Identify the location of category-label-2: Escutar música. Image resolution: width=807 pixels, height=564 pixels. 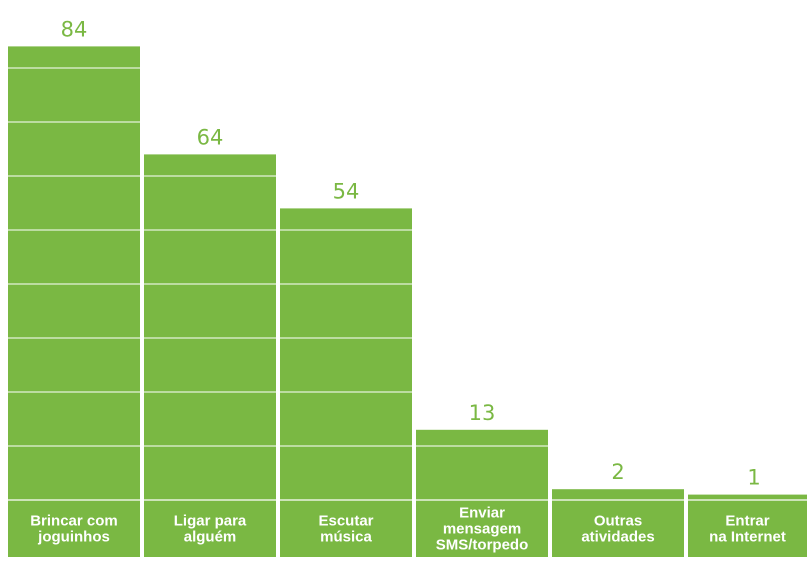
(345, 529).